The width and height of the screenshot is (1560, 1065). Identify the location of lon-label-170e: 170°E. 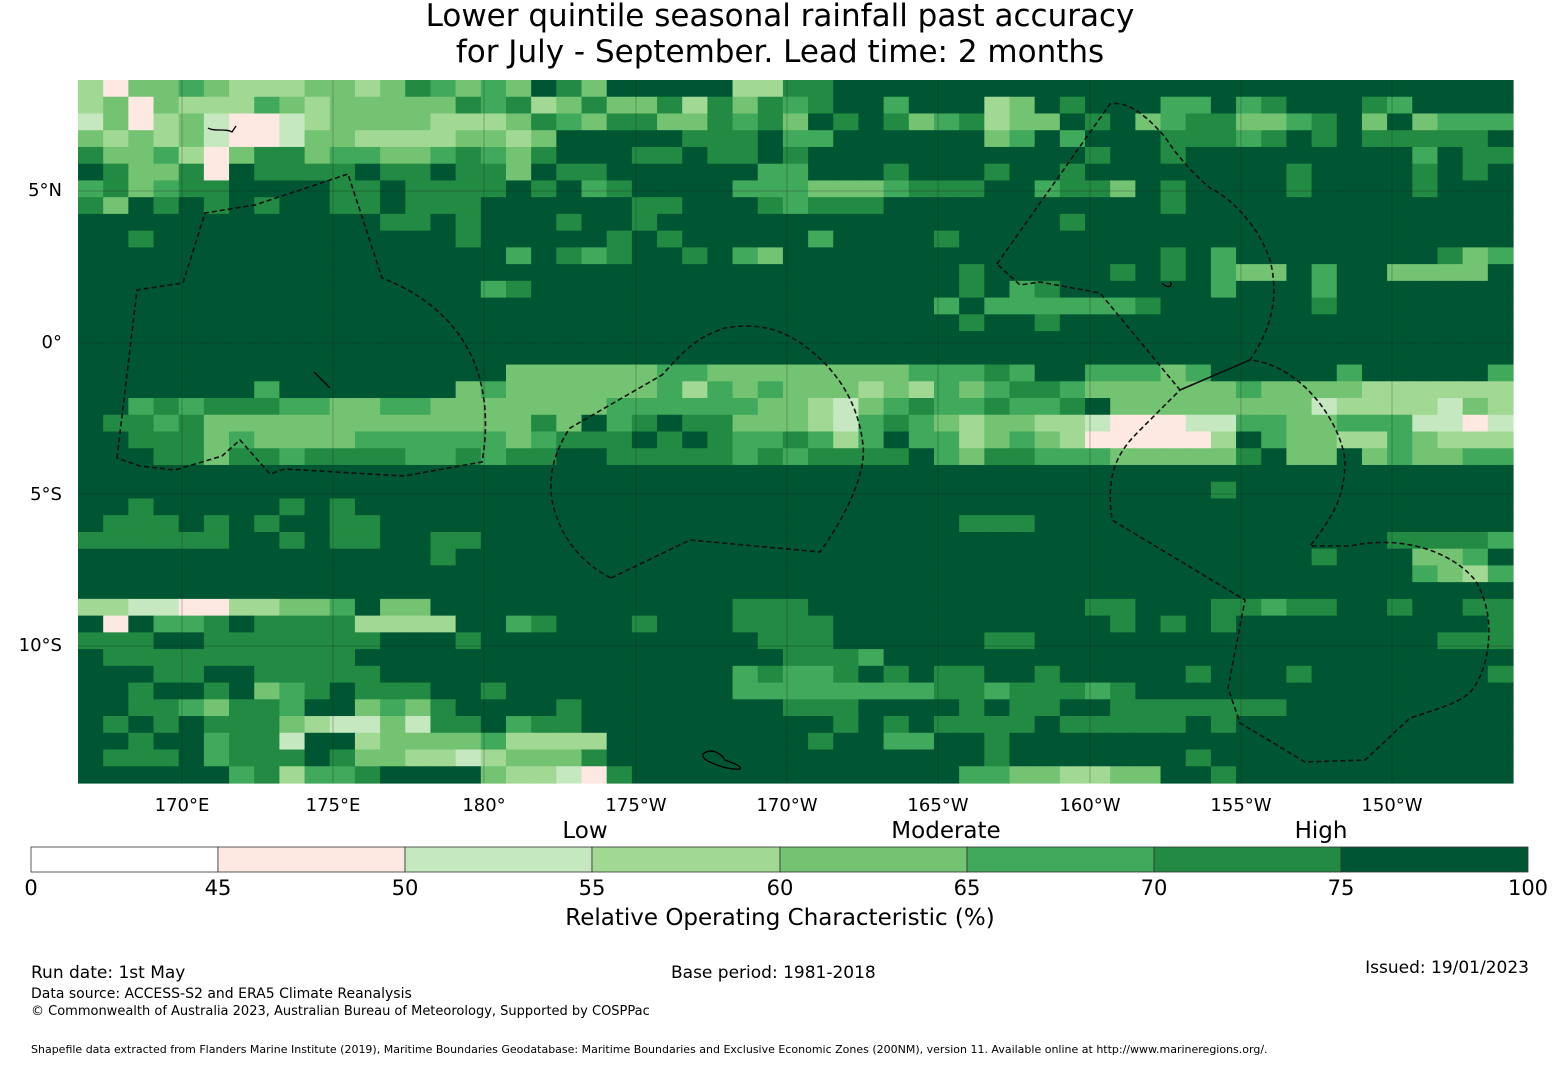
(182, 805).